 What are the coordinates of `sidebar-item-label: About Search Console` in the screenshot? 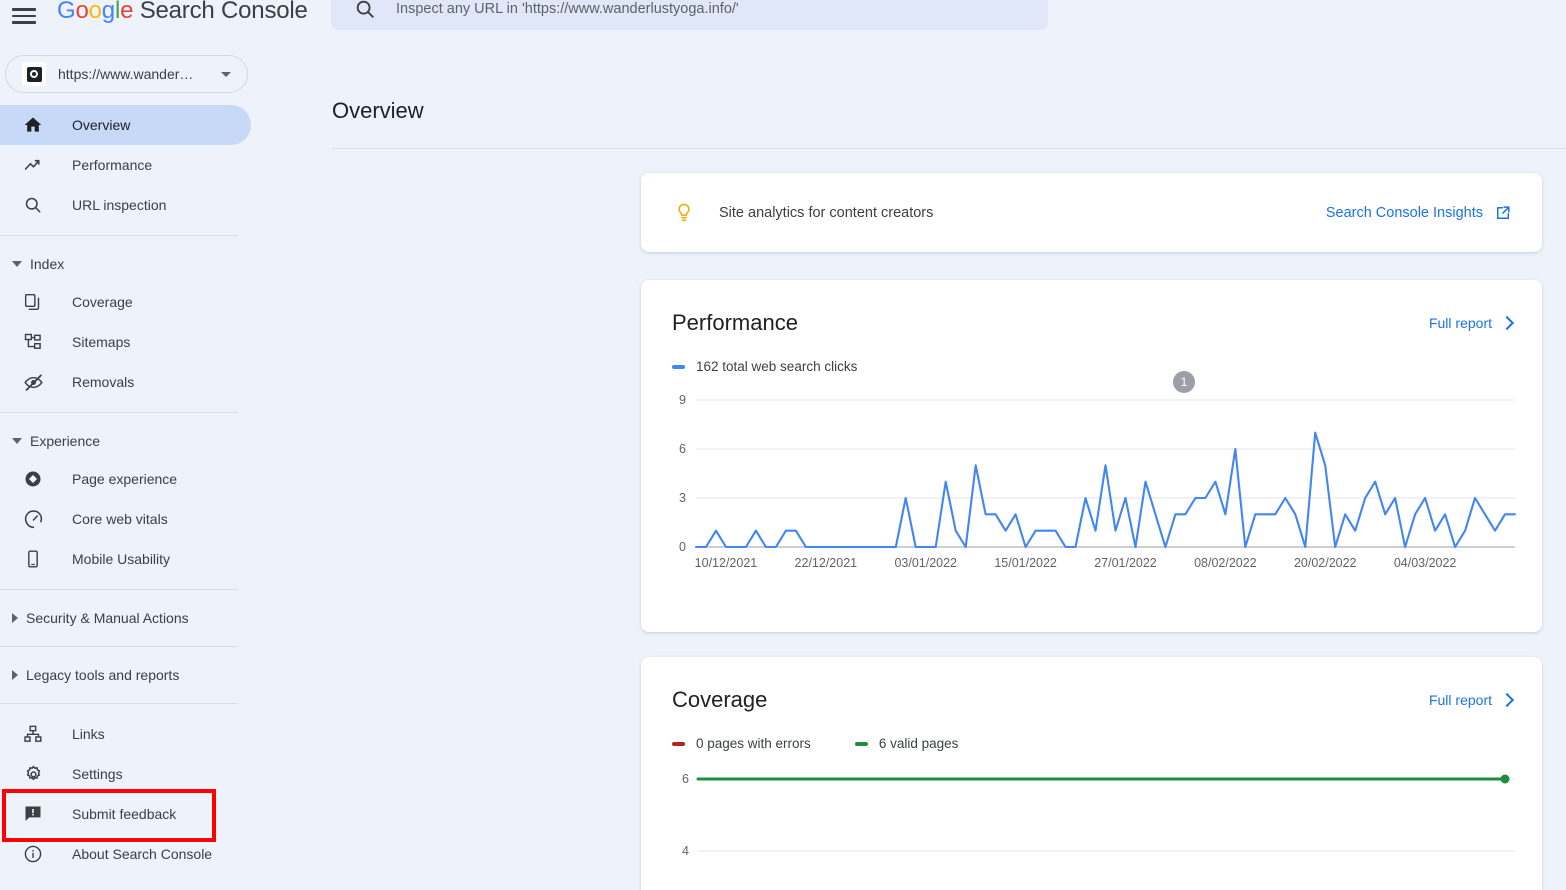 It's located at (142, 854).